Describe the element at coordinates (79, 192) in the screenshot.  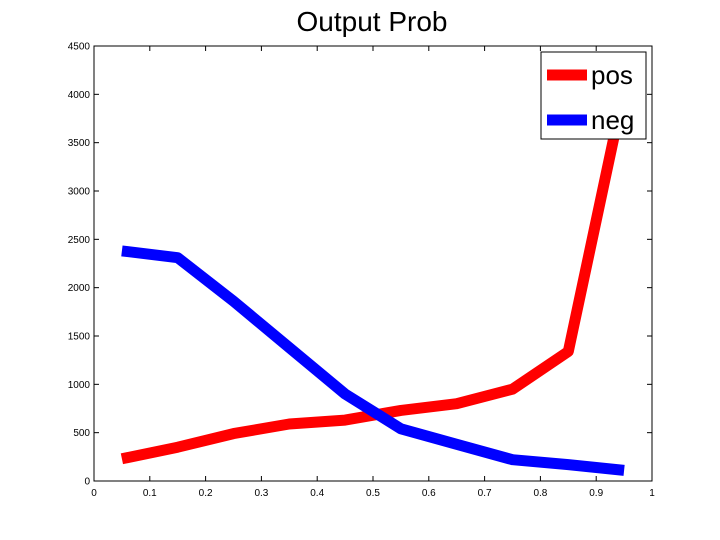
I see `y-tick-label: 3000` at that location.